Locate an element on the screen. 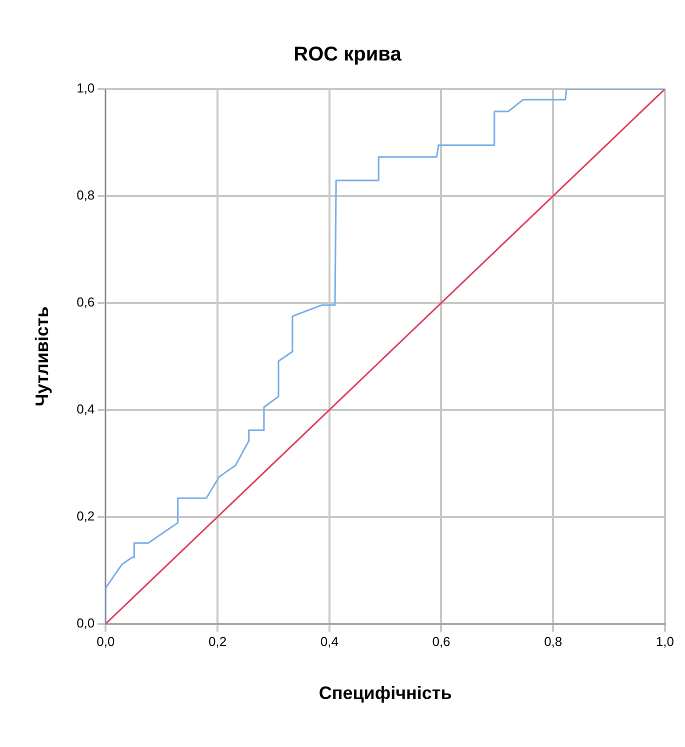  y-axis-title: Чутливість is located at coordinates (42, 356).